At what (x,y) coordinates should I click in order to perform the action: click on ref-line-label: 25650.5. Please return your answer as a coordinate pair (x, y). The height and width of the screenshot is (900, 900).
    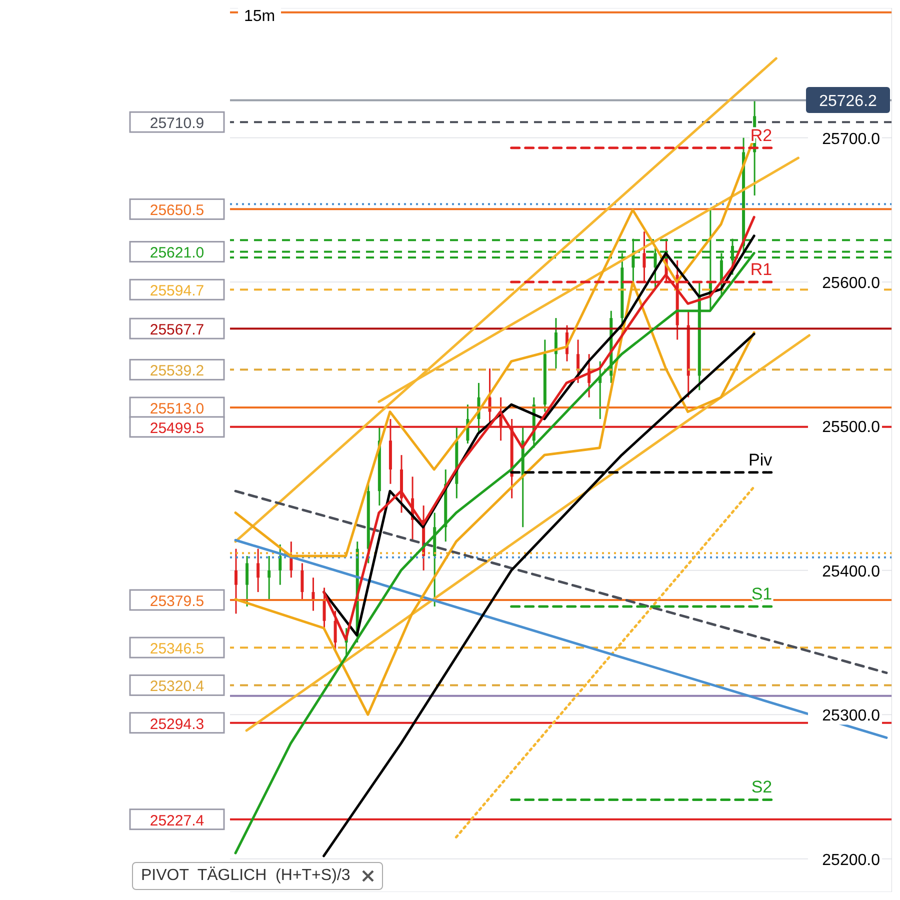
    Looking at the image, I should click on (177, 211).